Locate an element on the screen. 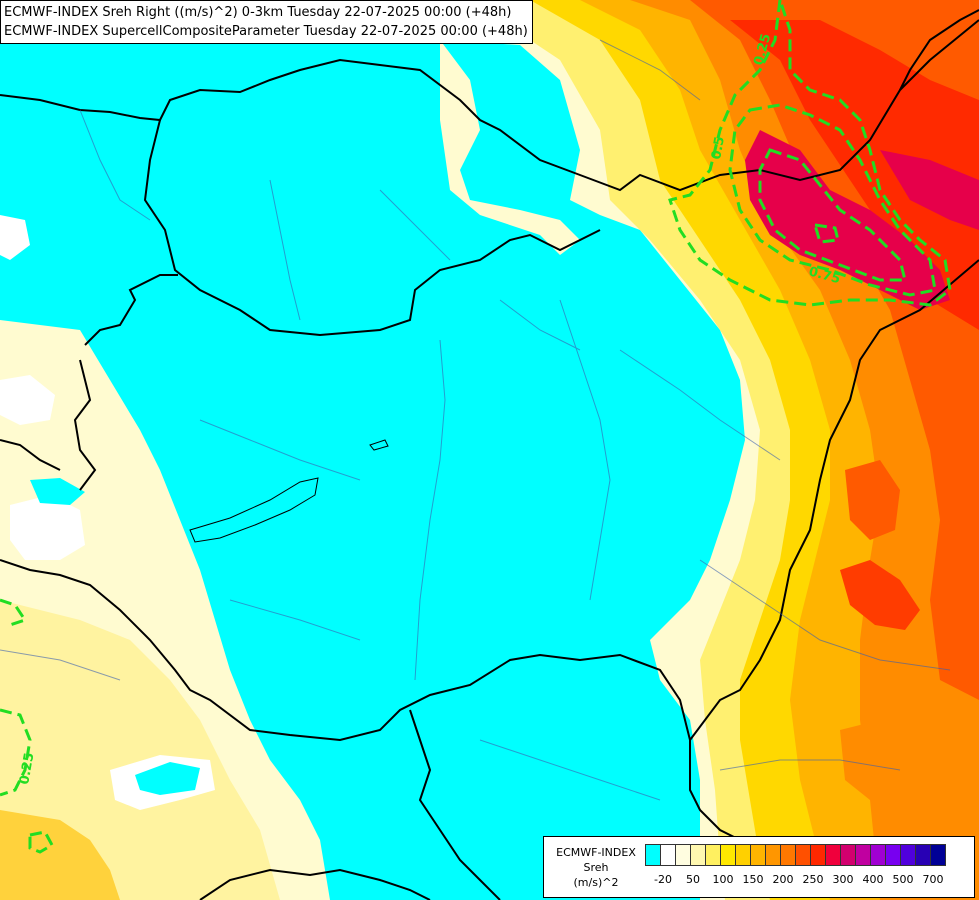 Image resolution: width=979 pixels, height=900 pixels. legend-model: ECMWF-INDEX is located at coordinates (596, 852).